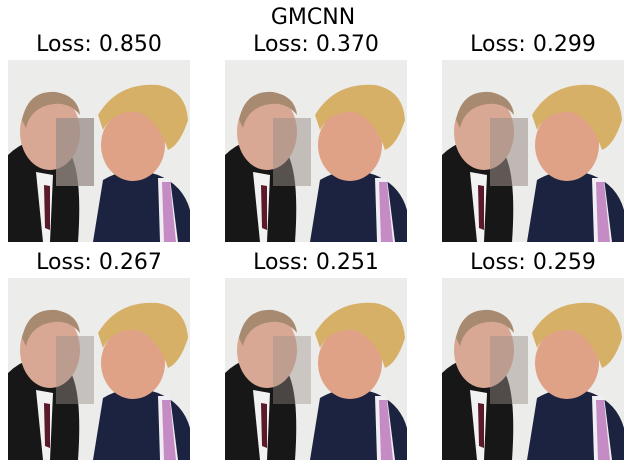 Image resolution: width=625 pixels, height=464 pixels. Describe the element at coordinates (316, 262) in the screenshot. I see `panel-title: Loss: 0.251` at that location.